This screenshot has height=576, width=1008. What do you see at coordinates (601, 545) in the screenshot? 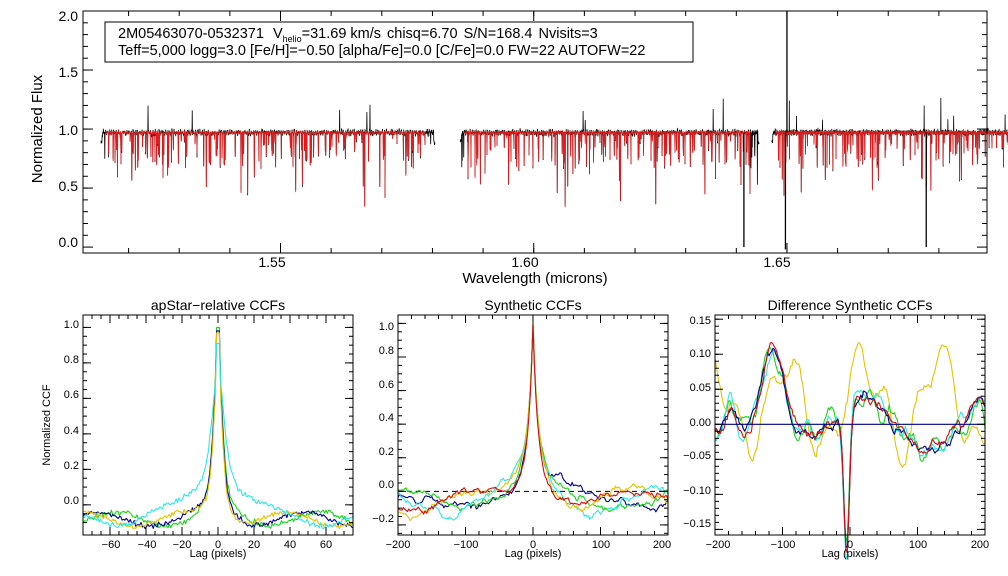
I see `ccf2-xtick-3: 100` at bounding box center [601, 545].